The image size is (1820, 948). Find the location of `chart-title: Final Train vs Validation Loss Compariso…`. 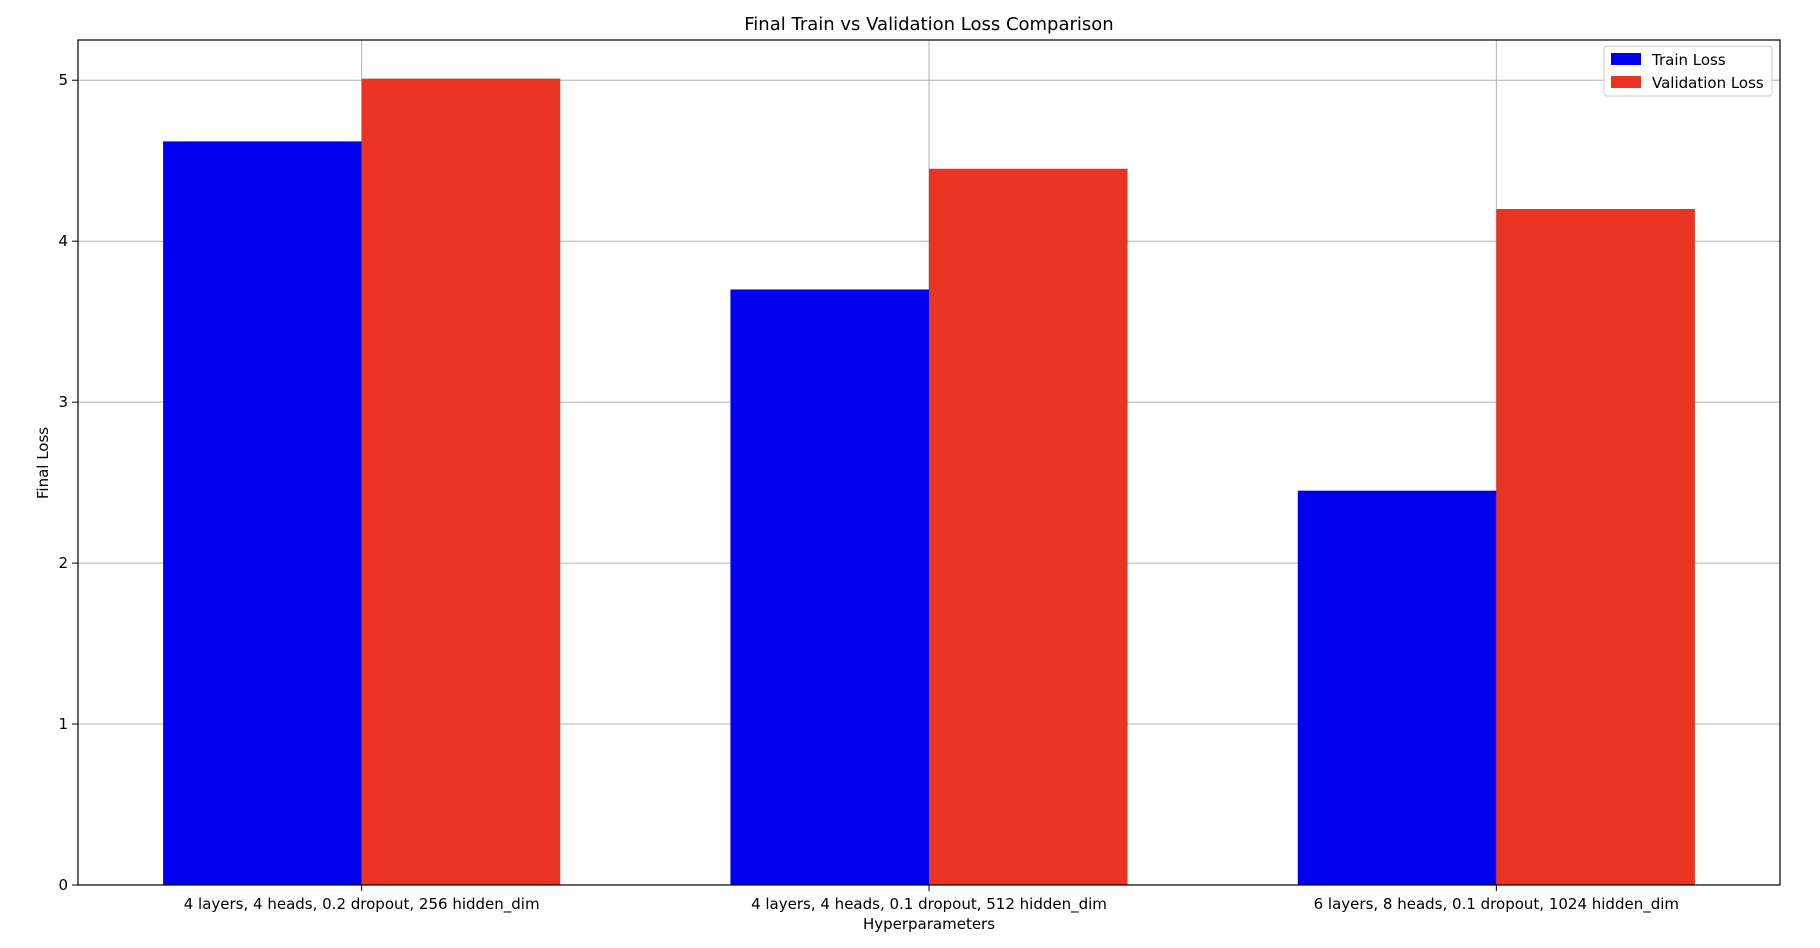

chart-title: Final Train vs Validation Loss Compariso… is located at coordinates (928, 24).